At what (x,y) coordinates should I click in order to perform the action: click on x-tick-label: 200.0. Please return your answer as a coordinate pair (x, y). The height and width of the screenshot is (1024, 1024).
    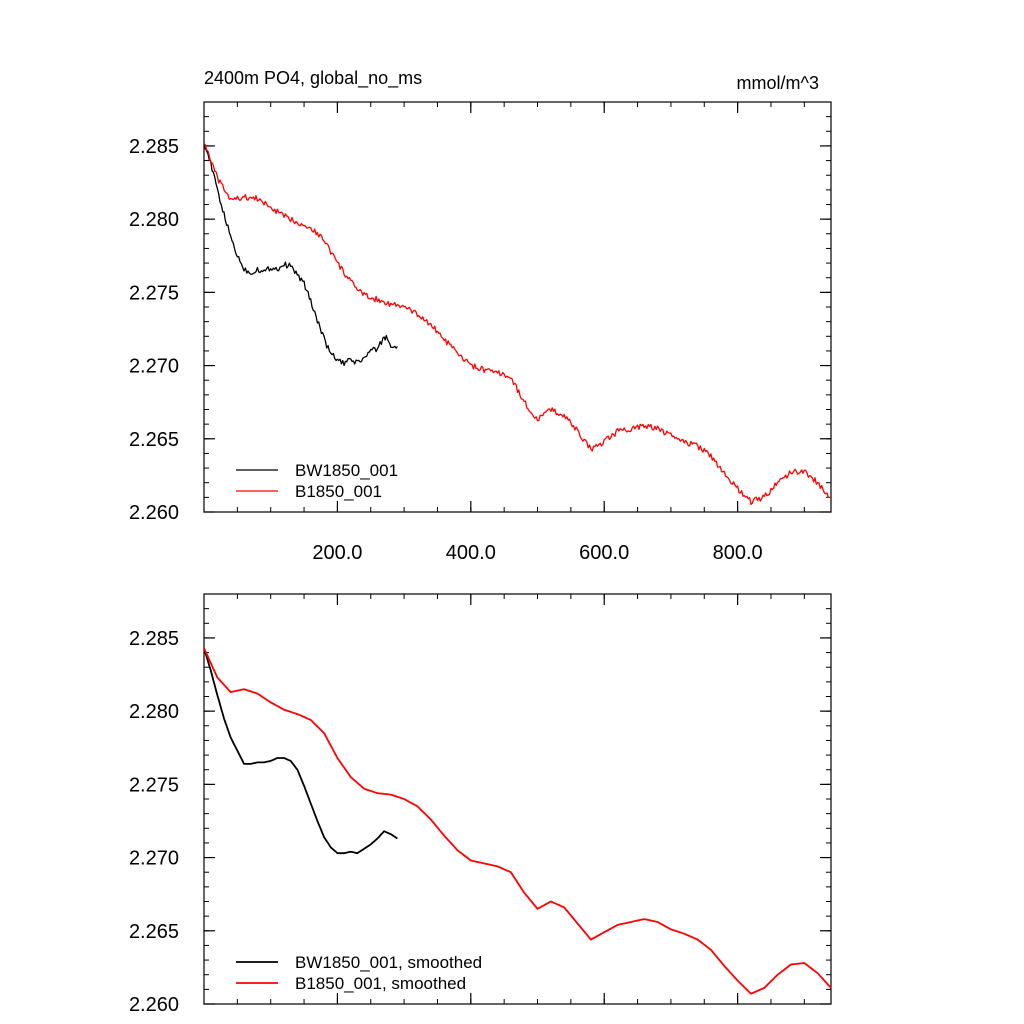
    Looking at the image, I should click on (337, 553).